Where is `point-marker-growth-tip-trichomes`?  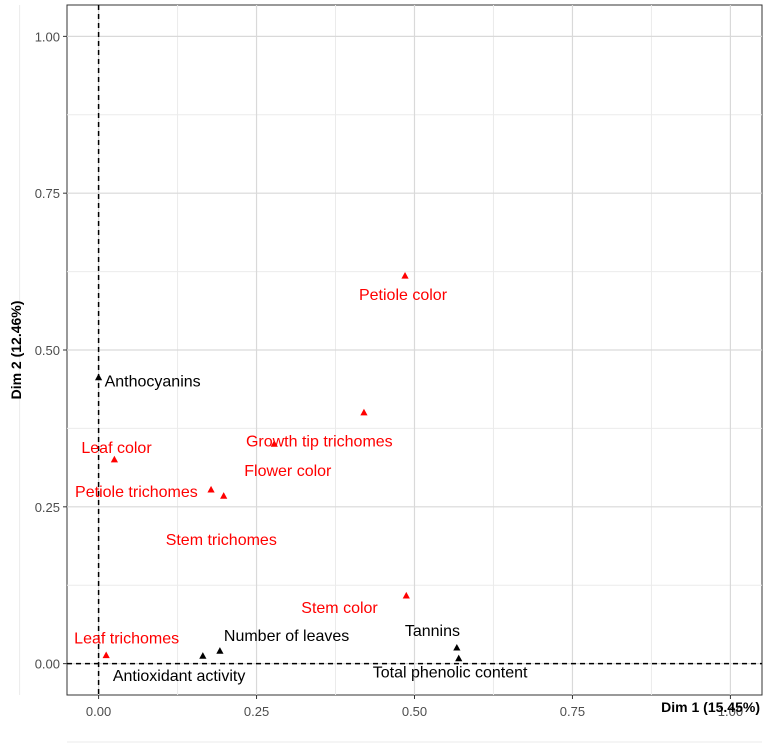 point-marker-growth-tip-trichomes is located at coordinates (364, 412).